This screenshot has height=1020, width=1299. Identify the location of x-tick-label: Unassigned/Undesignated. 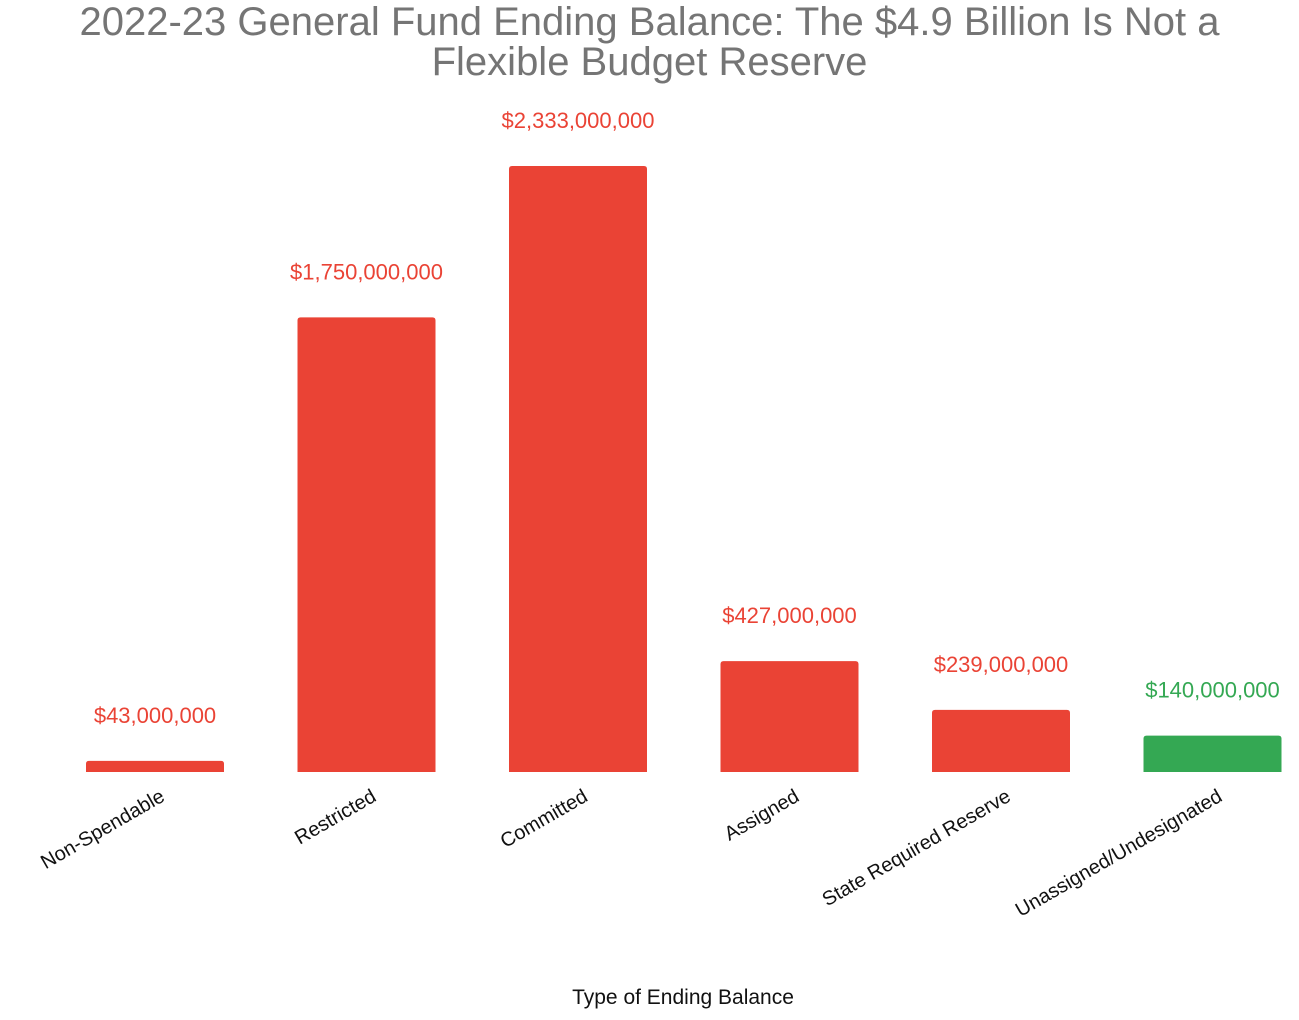
(1119, 853).